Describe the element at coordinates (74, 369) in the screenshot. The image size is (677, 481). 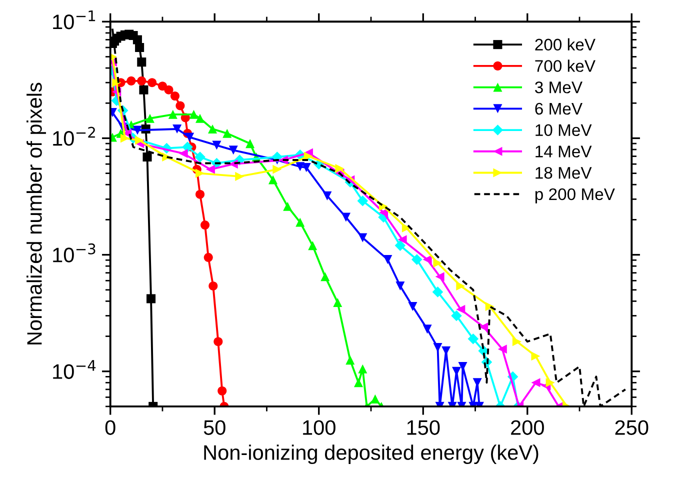
I see `y-tick-label: 10$^{−4}$` at that location.